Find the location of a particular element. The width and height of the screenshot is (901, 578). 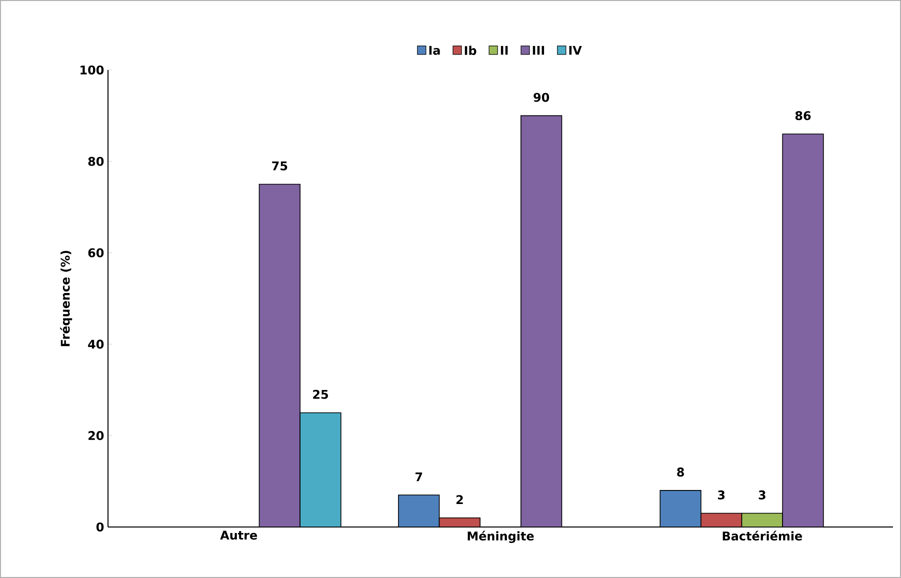

x-tick-label: Méningite is located at coordinates (501, 536).